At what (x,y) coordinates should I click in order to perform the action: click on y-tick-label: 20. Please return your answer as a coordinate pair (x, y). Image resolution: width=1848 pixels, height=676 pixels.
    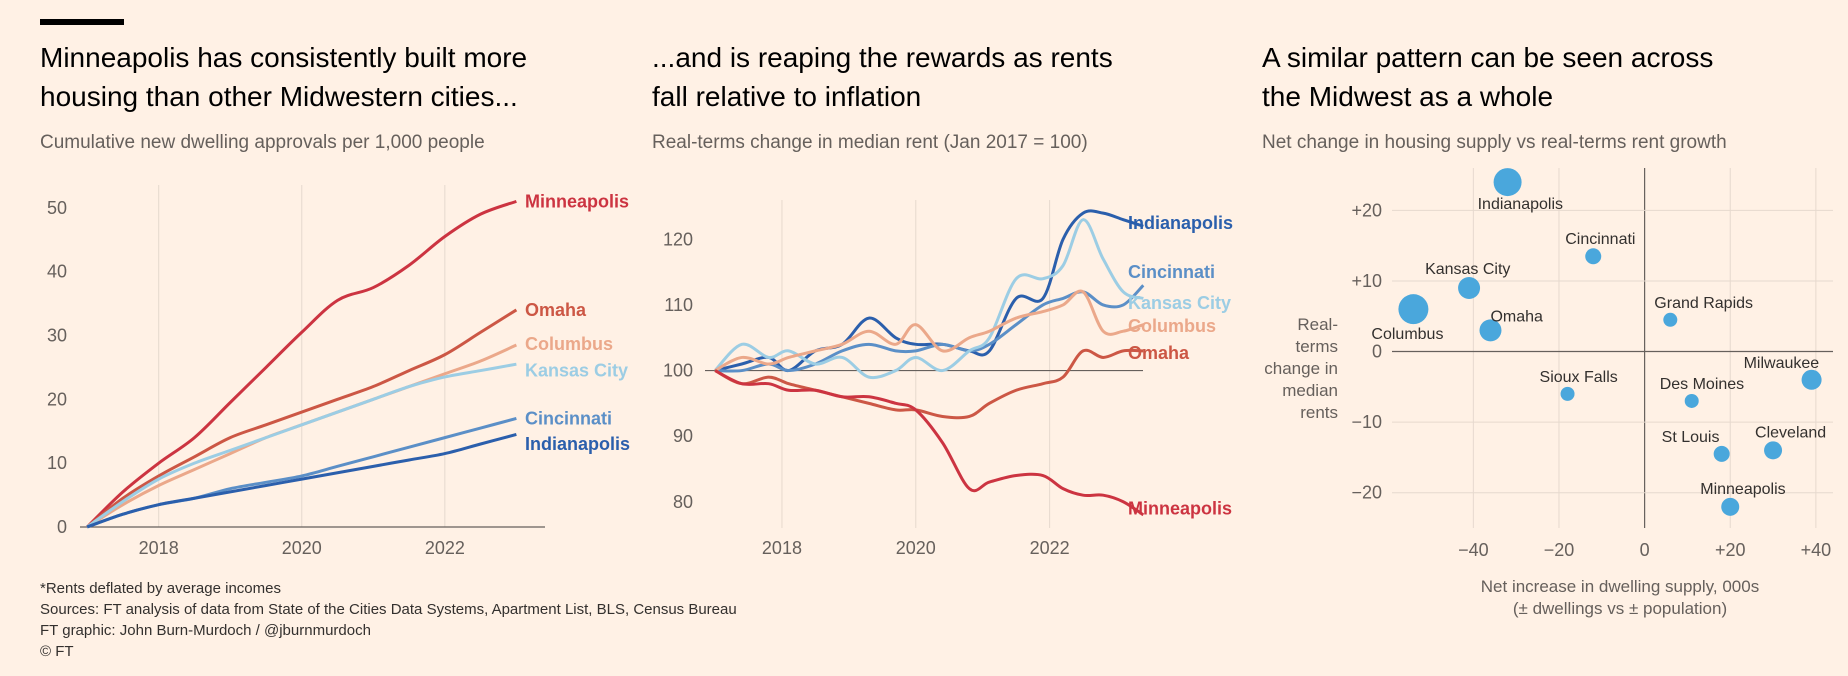
    Looking at the image, I should click on (57, 399).